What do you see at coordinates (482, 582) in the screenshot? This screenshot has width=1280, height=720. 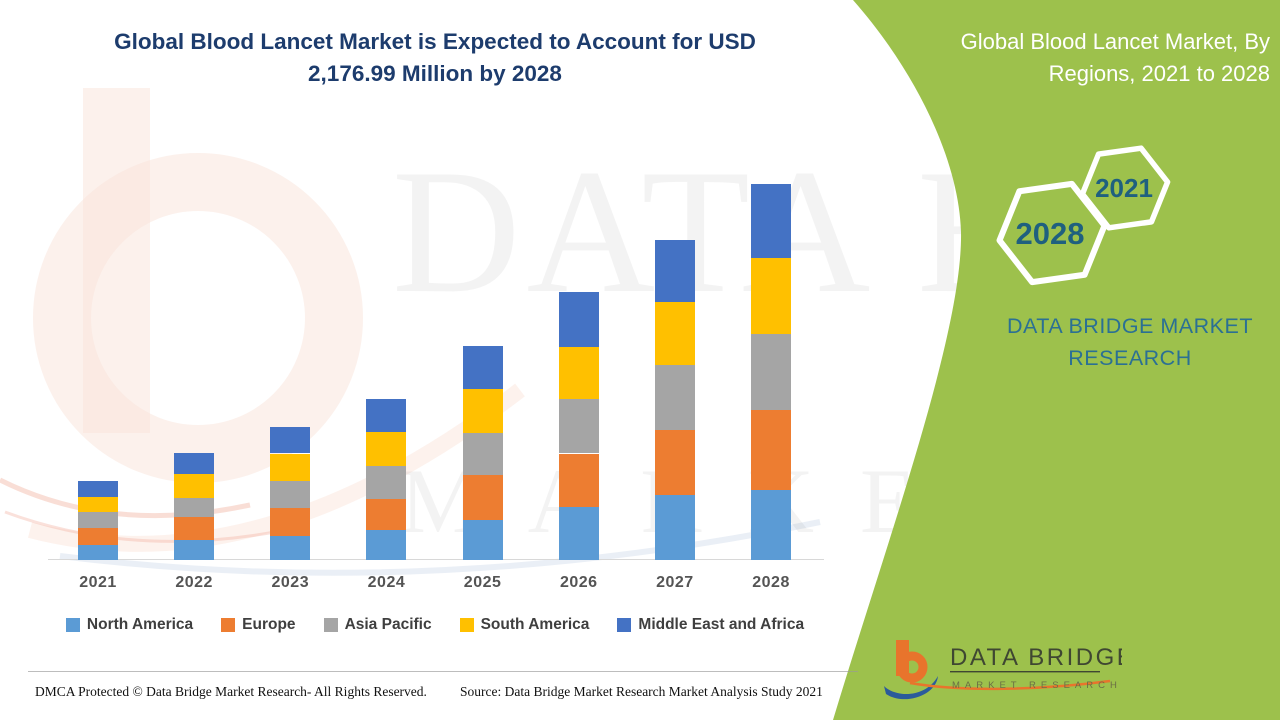 I see `x-axis-label: 2025` at bounding box center [482, 582].